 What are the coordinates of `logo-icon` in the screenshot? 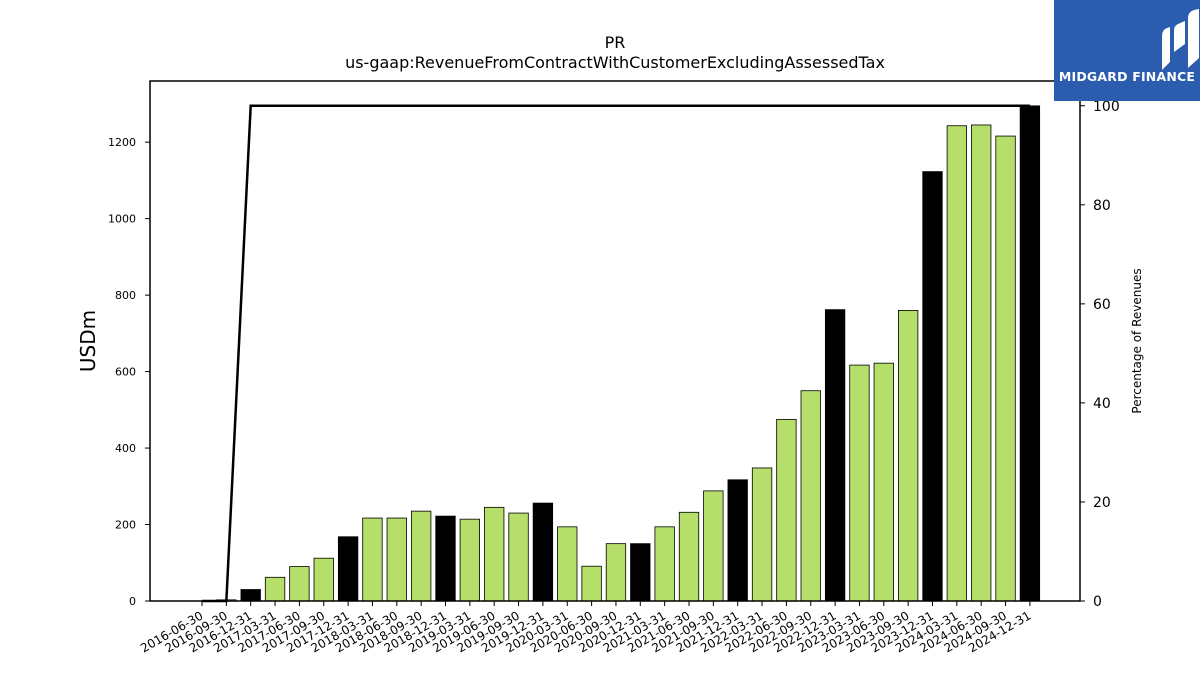 It's located at (1180, 39).